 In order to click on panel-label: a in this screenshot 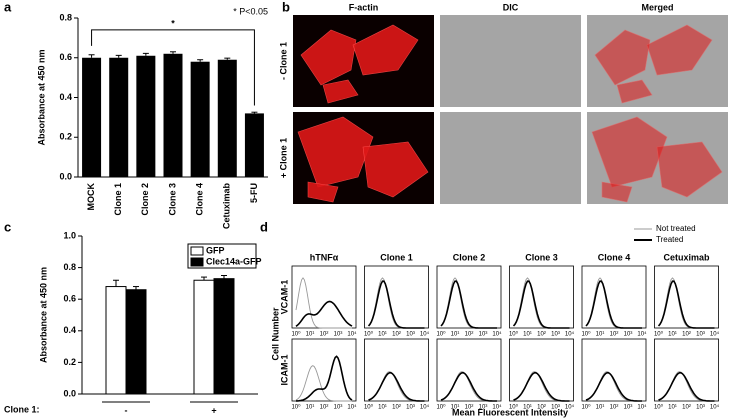, I will do `click(8, 7)`.